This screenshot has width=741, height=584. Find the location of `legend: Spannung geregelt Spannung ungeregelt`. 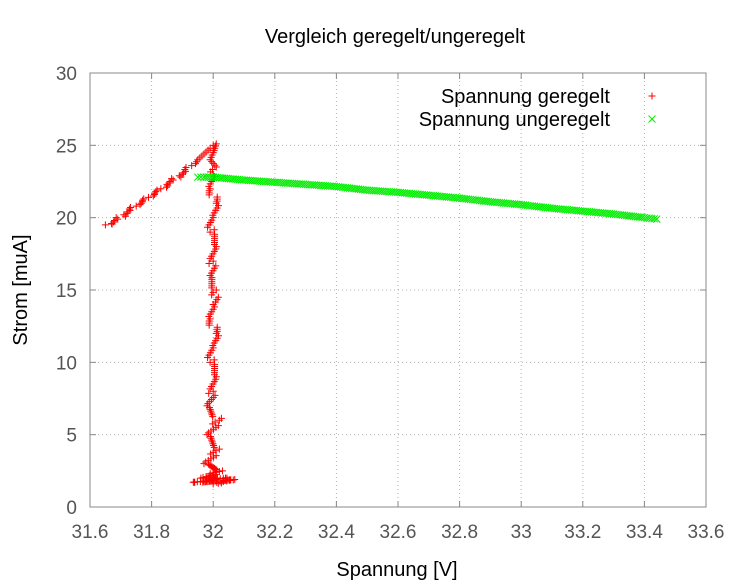

legend: Spannung geregelt Spannung ungeregelt is located at coordinates (537, 108).